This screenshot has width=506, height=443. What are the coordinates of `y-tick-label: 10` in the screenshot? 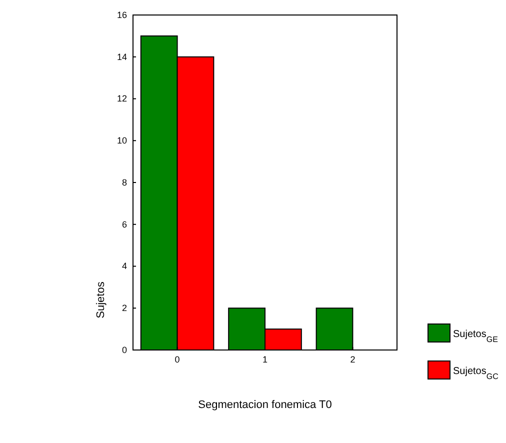 It's located at (121, 141).